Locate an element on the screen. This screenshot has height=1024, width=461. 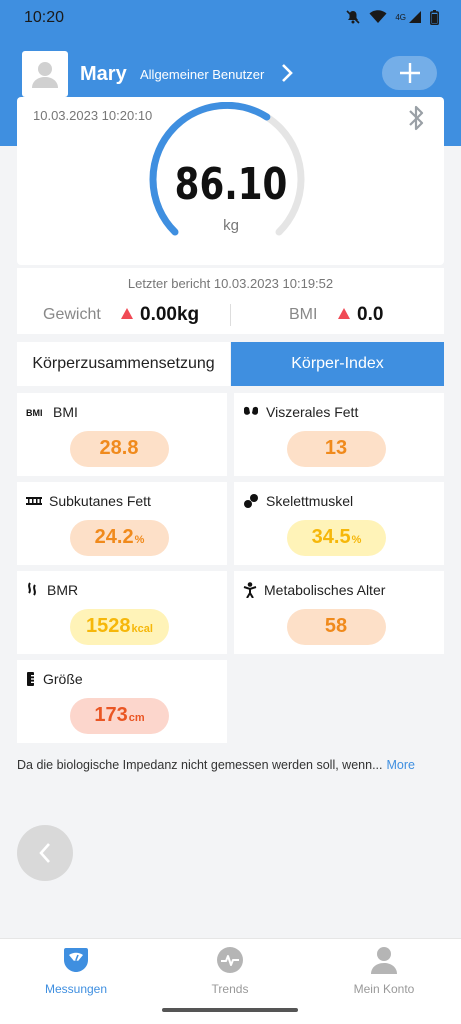
metric-card-skeletal-muscle: Skelettmuskel 34.5% is located at coordinates (339, 523).